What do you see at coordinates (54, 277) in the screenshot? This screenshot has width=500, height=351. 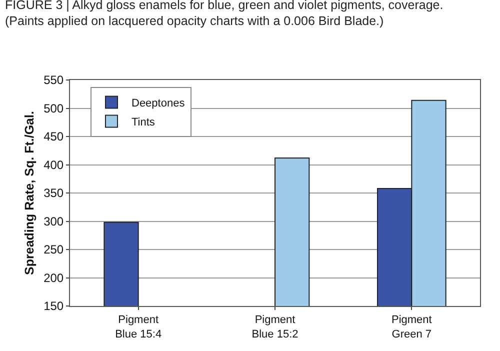 I see `y-tick-label: 200` at bounding box center [54, 277].